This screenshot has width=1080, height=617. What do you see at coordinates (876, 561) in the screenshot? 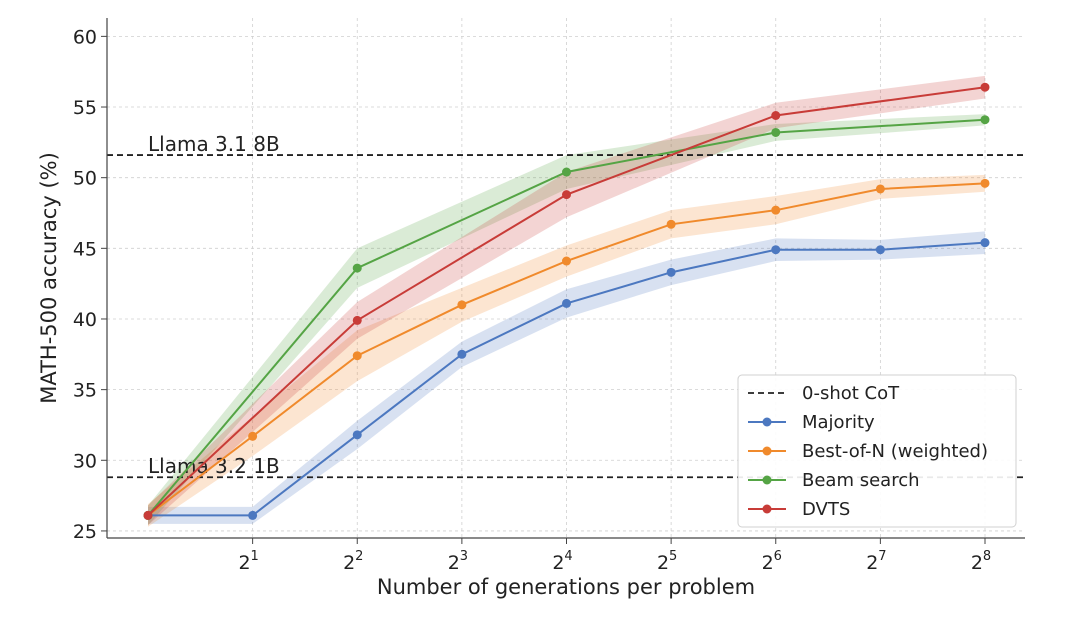
I see `x-tick-label: 27` at bounding box center [876, 561].